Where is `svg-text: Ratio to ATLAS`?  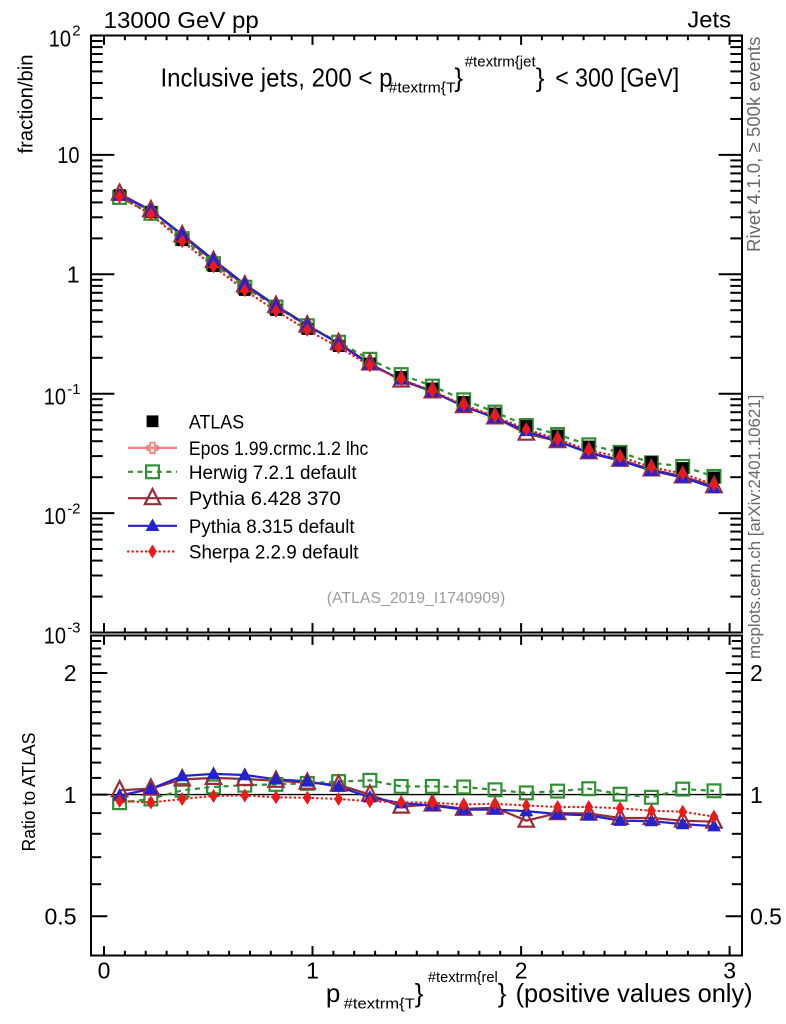
svg-text: Ratio to ATLAS is located at coordinates (29, 792).